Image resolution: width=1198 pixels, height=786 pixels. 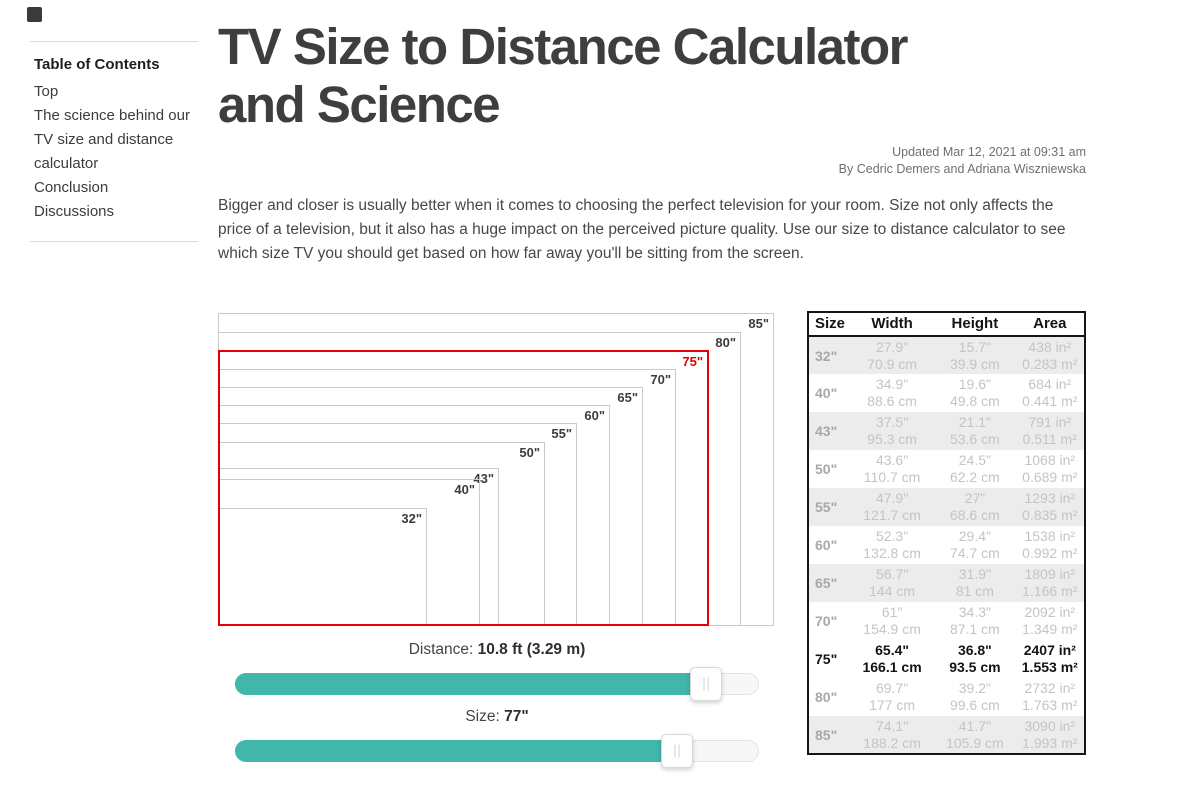 What do you see at coordinates (1050, 696) in the screenshot?
I see `cell-area: 2732 in² 1.763 m²` at bounding box center [1050, 696].